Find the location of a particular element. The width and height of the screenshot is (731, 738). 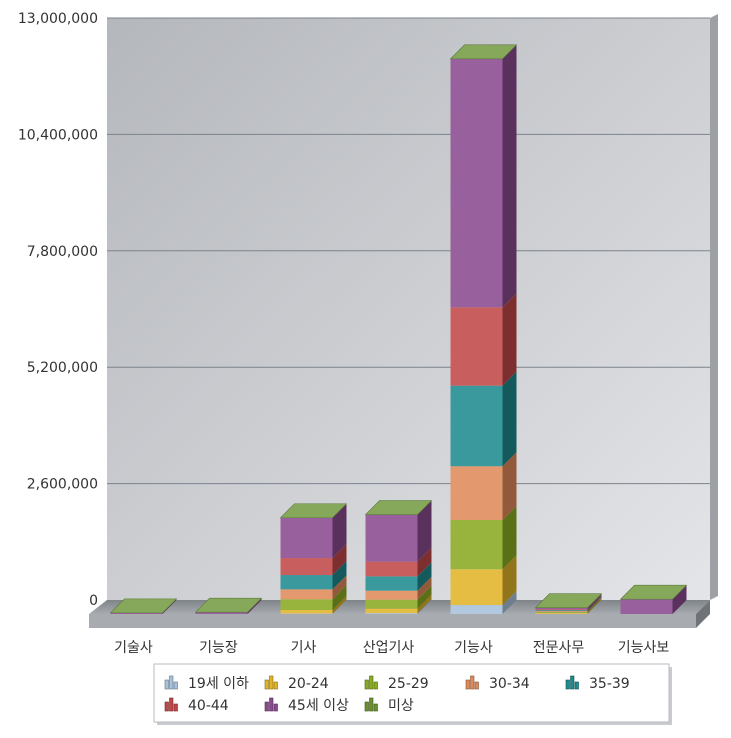

legend-label: 35-39 is located at coordinates (609, 684).